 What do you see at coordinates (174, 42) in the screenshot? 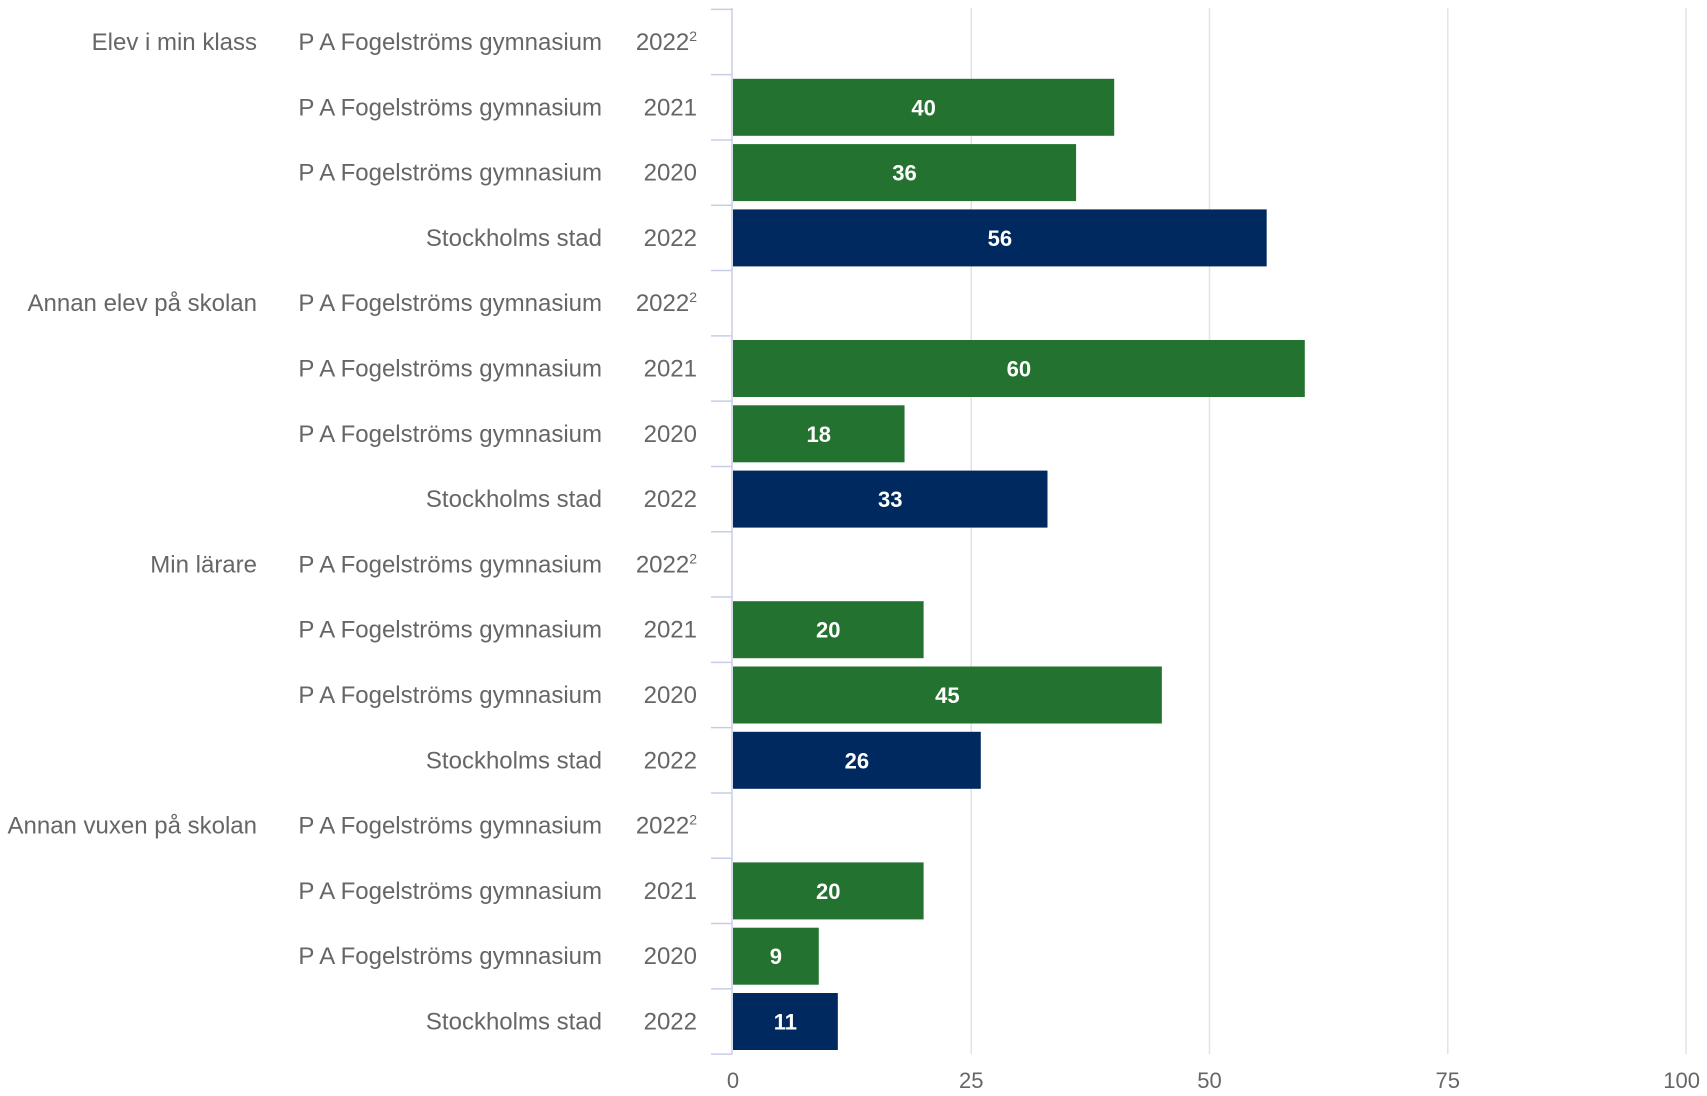
I see `group-label: Elev i min klass` at bounding box center [174, 42].